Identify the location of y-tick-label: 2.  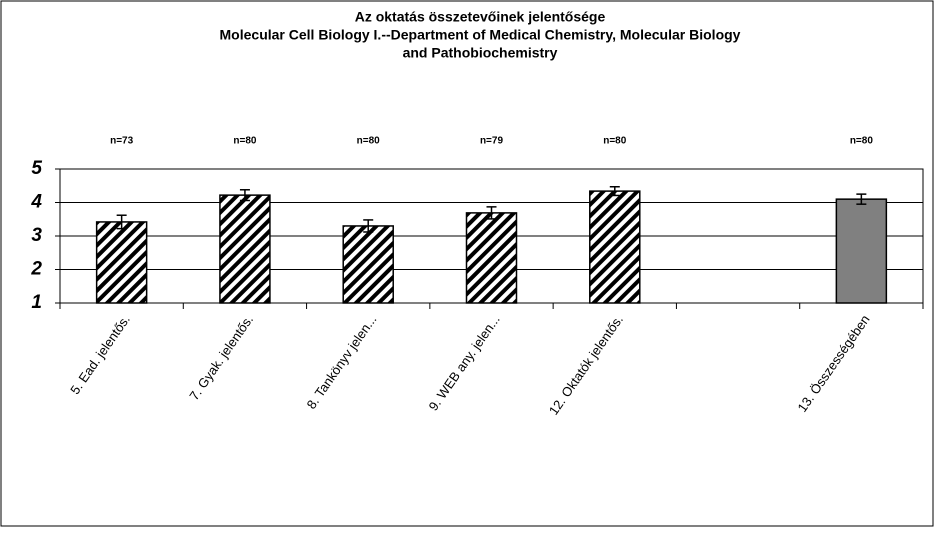
(36, 269).